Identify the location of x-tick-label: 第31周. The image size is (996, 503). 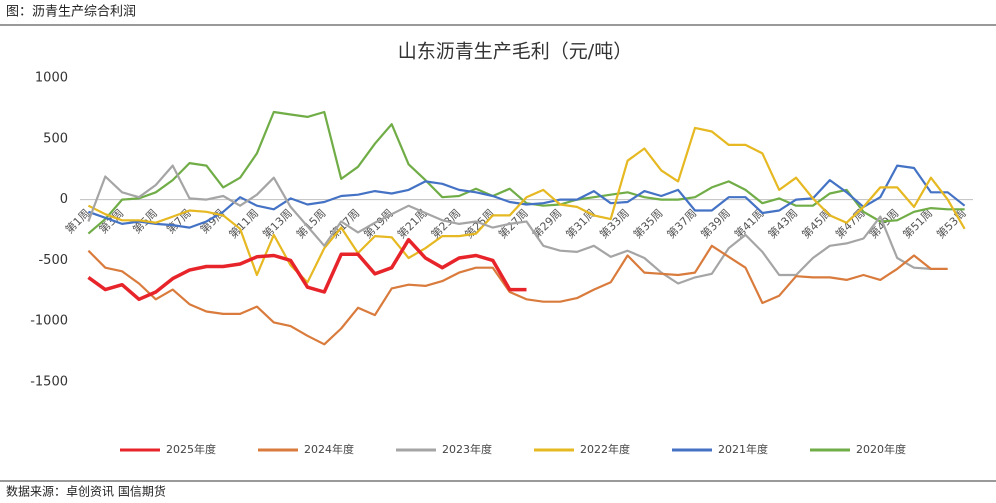
(580, 223).